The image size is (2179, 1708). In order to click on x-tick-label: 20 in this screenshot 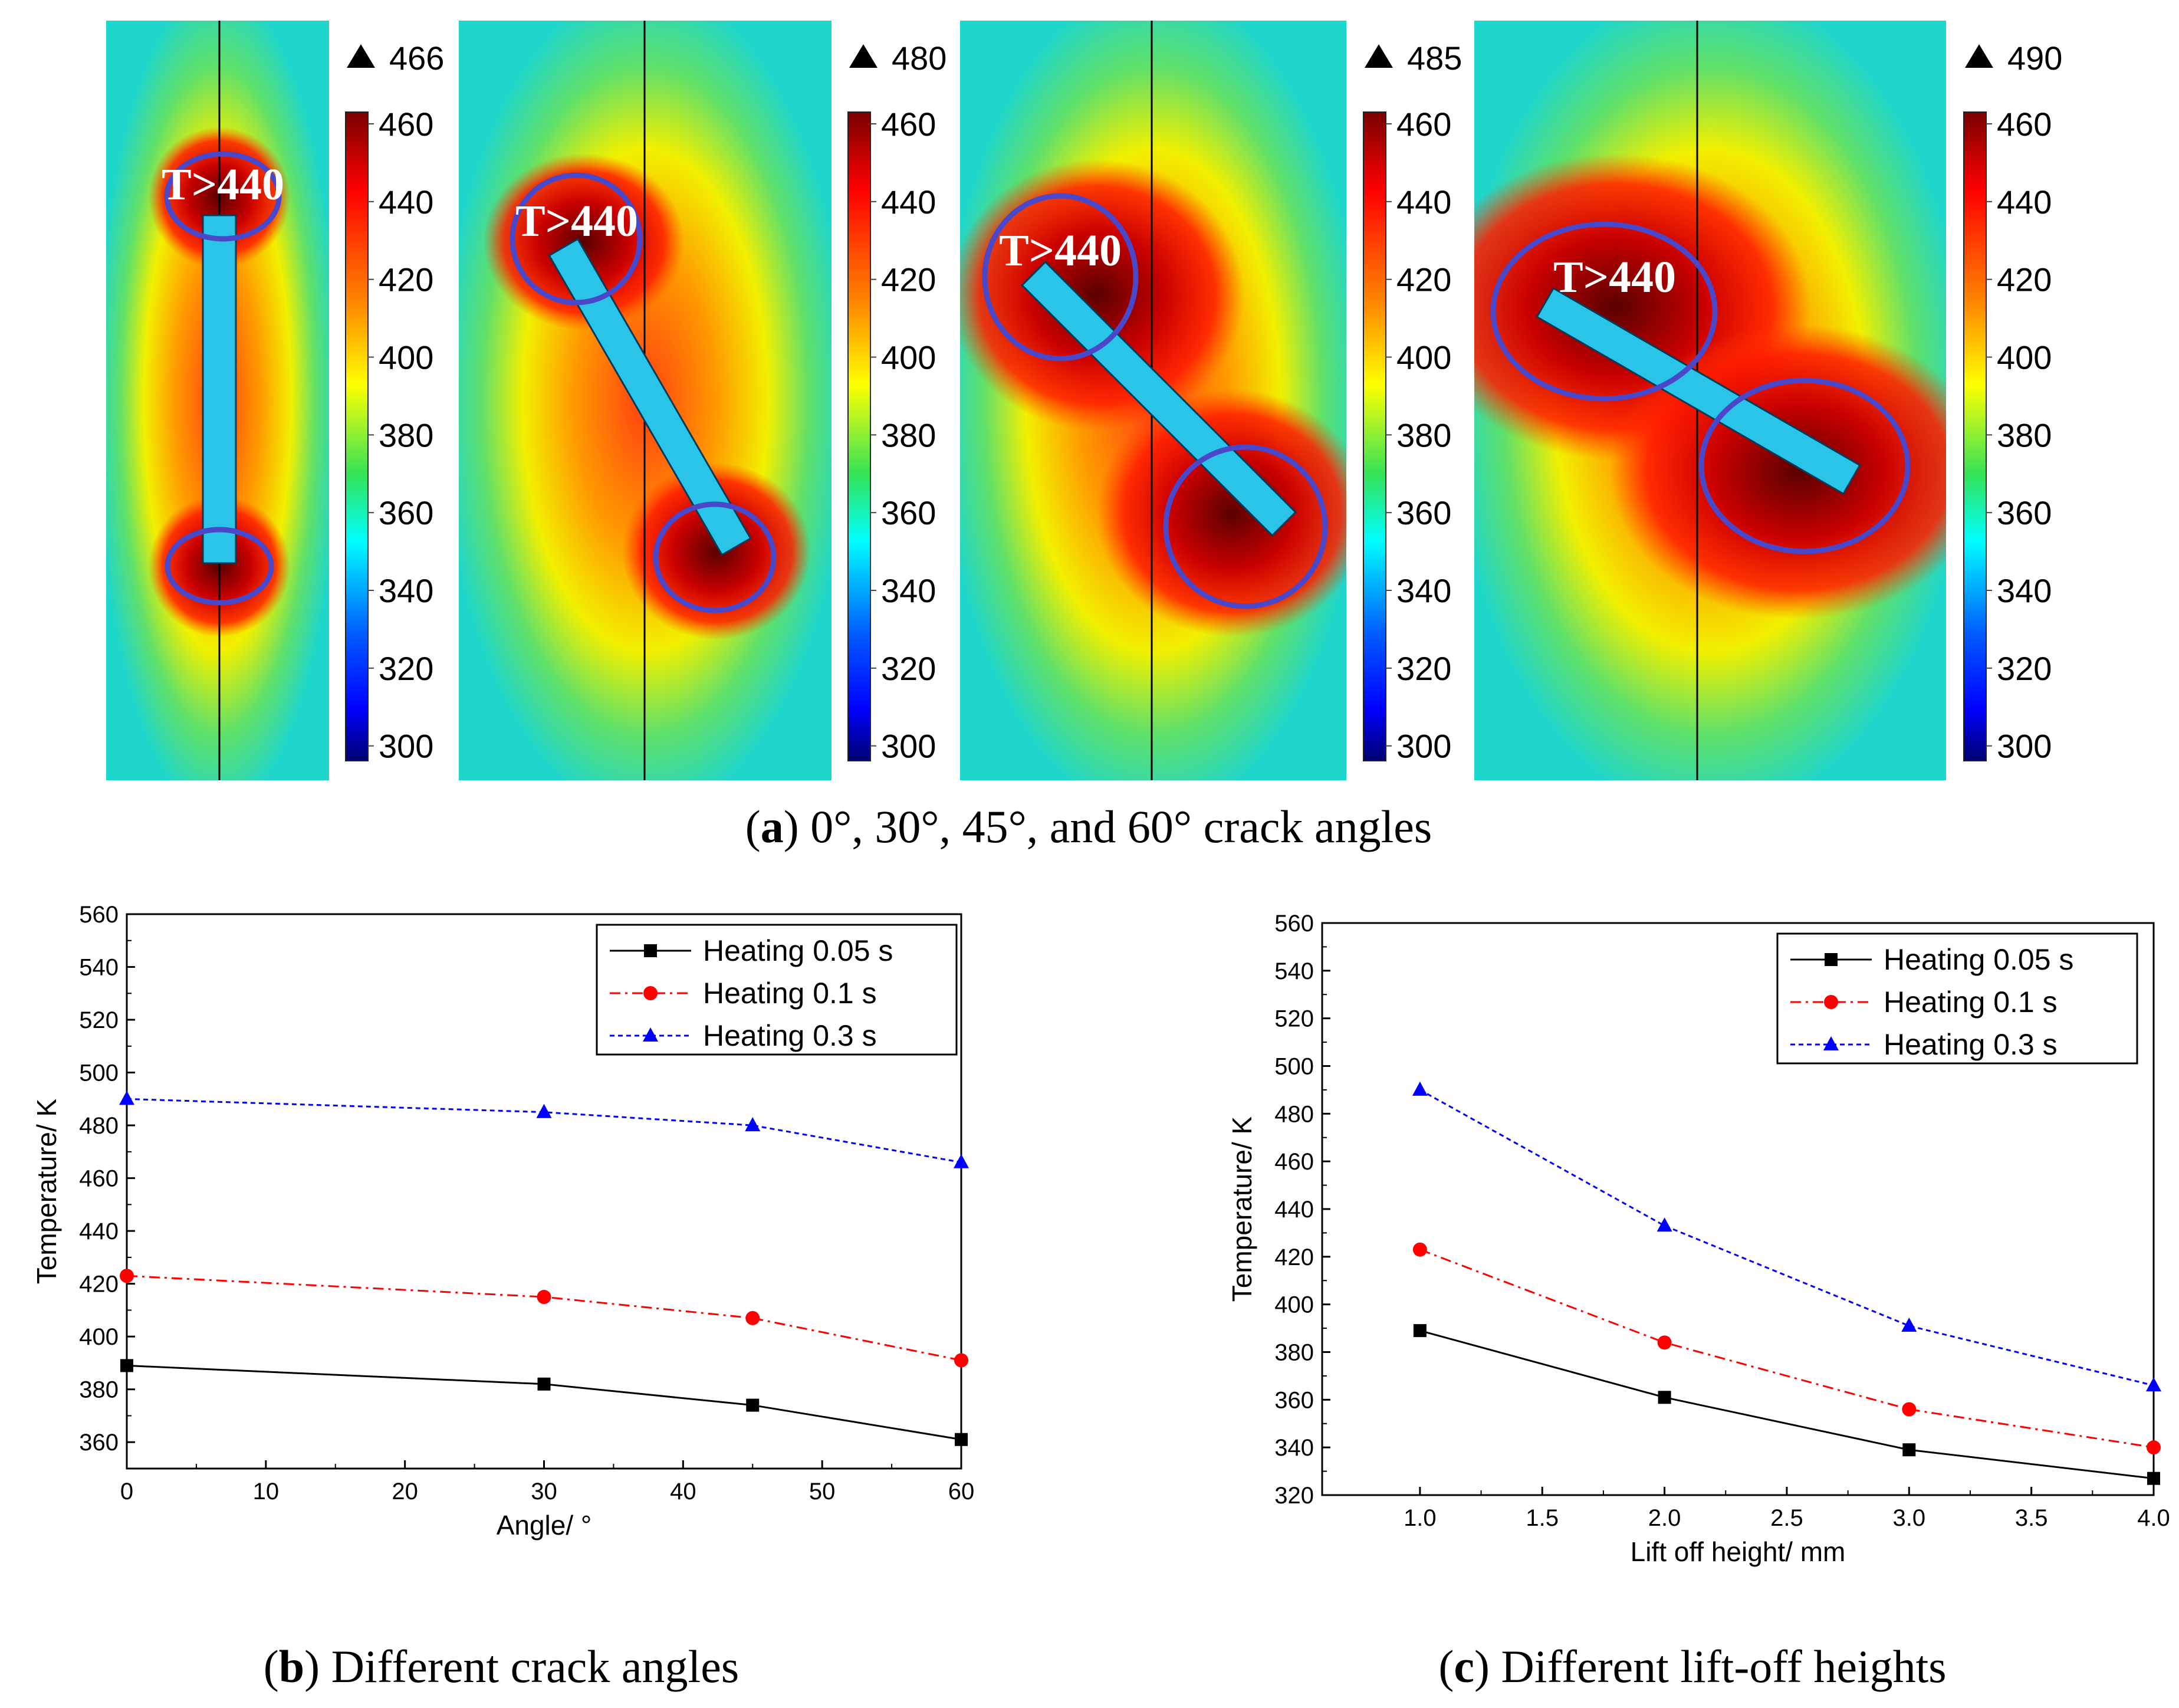, I will do `click(405, 1492)`.